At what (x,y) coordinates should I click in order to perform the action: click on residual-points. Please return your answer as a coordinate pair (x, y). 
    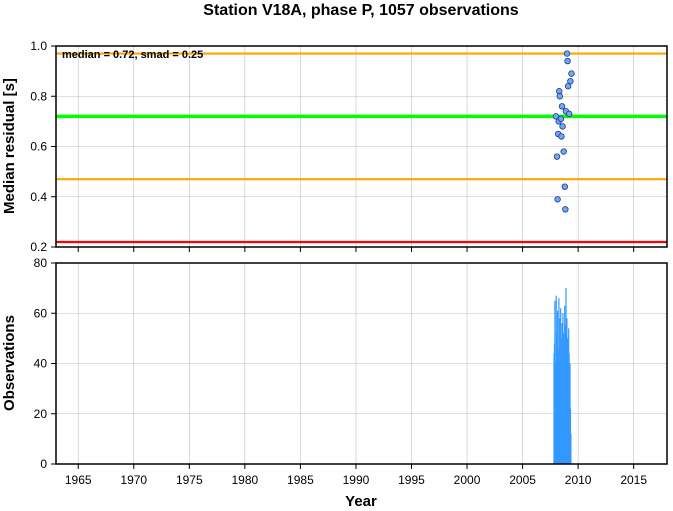
    Looking at the image, I should click on (563, 131).